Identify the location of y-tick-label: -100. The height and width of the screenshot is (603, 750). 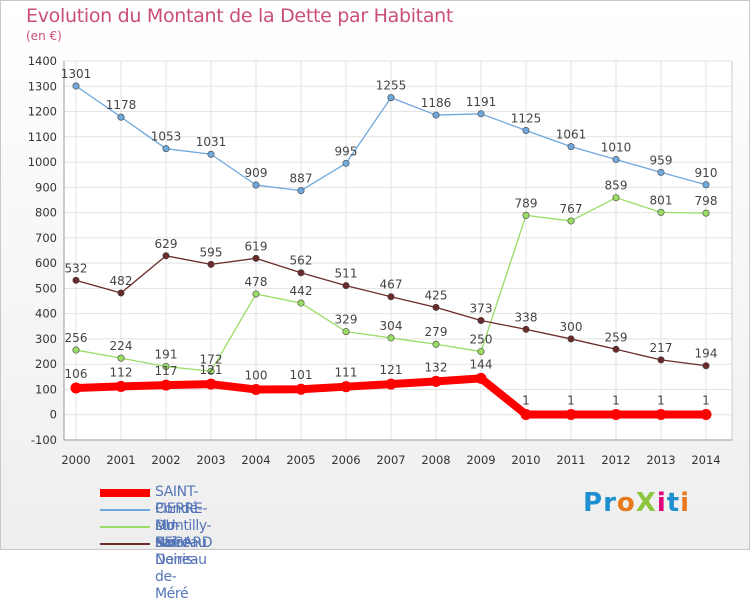
(44, 440).